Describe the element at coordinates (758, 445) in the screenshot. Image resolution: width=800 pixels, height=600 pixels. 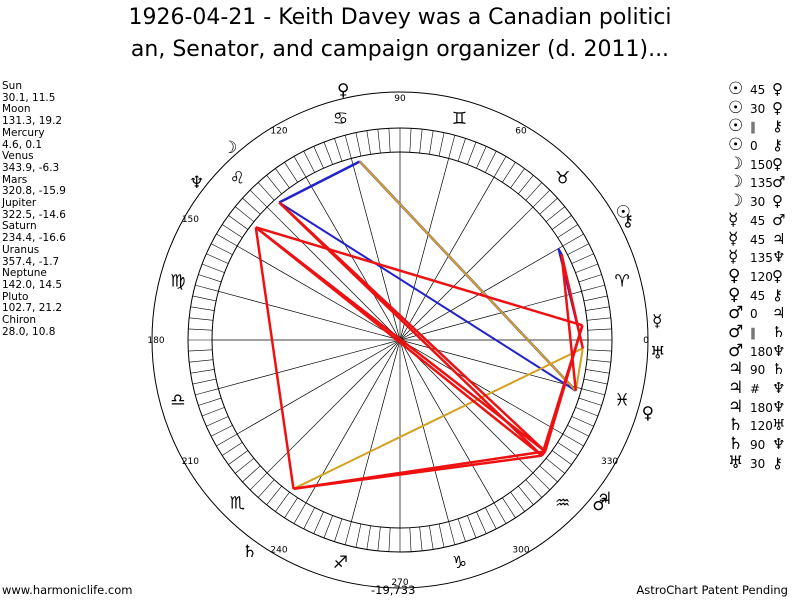
I see `aspect-type: 90` at that location.